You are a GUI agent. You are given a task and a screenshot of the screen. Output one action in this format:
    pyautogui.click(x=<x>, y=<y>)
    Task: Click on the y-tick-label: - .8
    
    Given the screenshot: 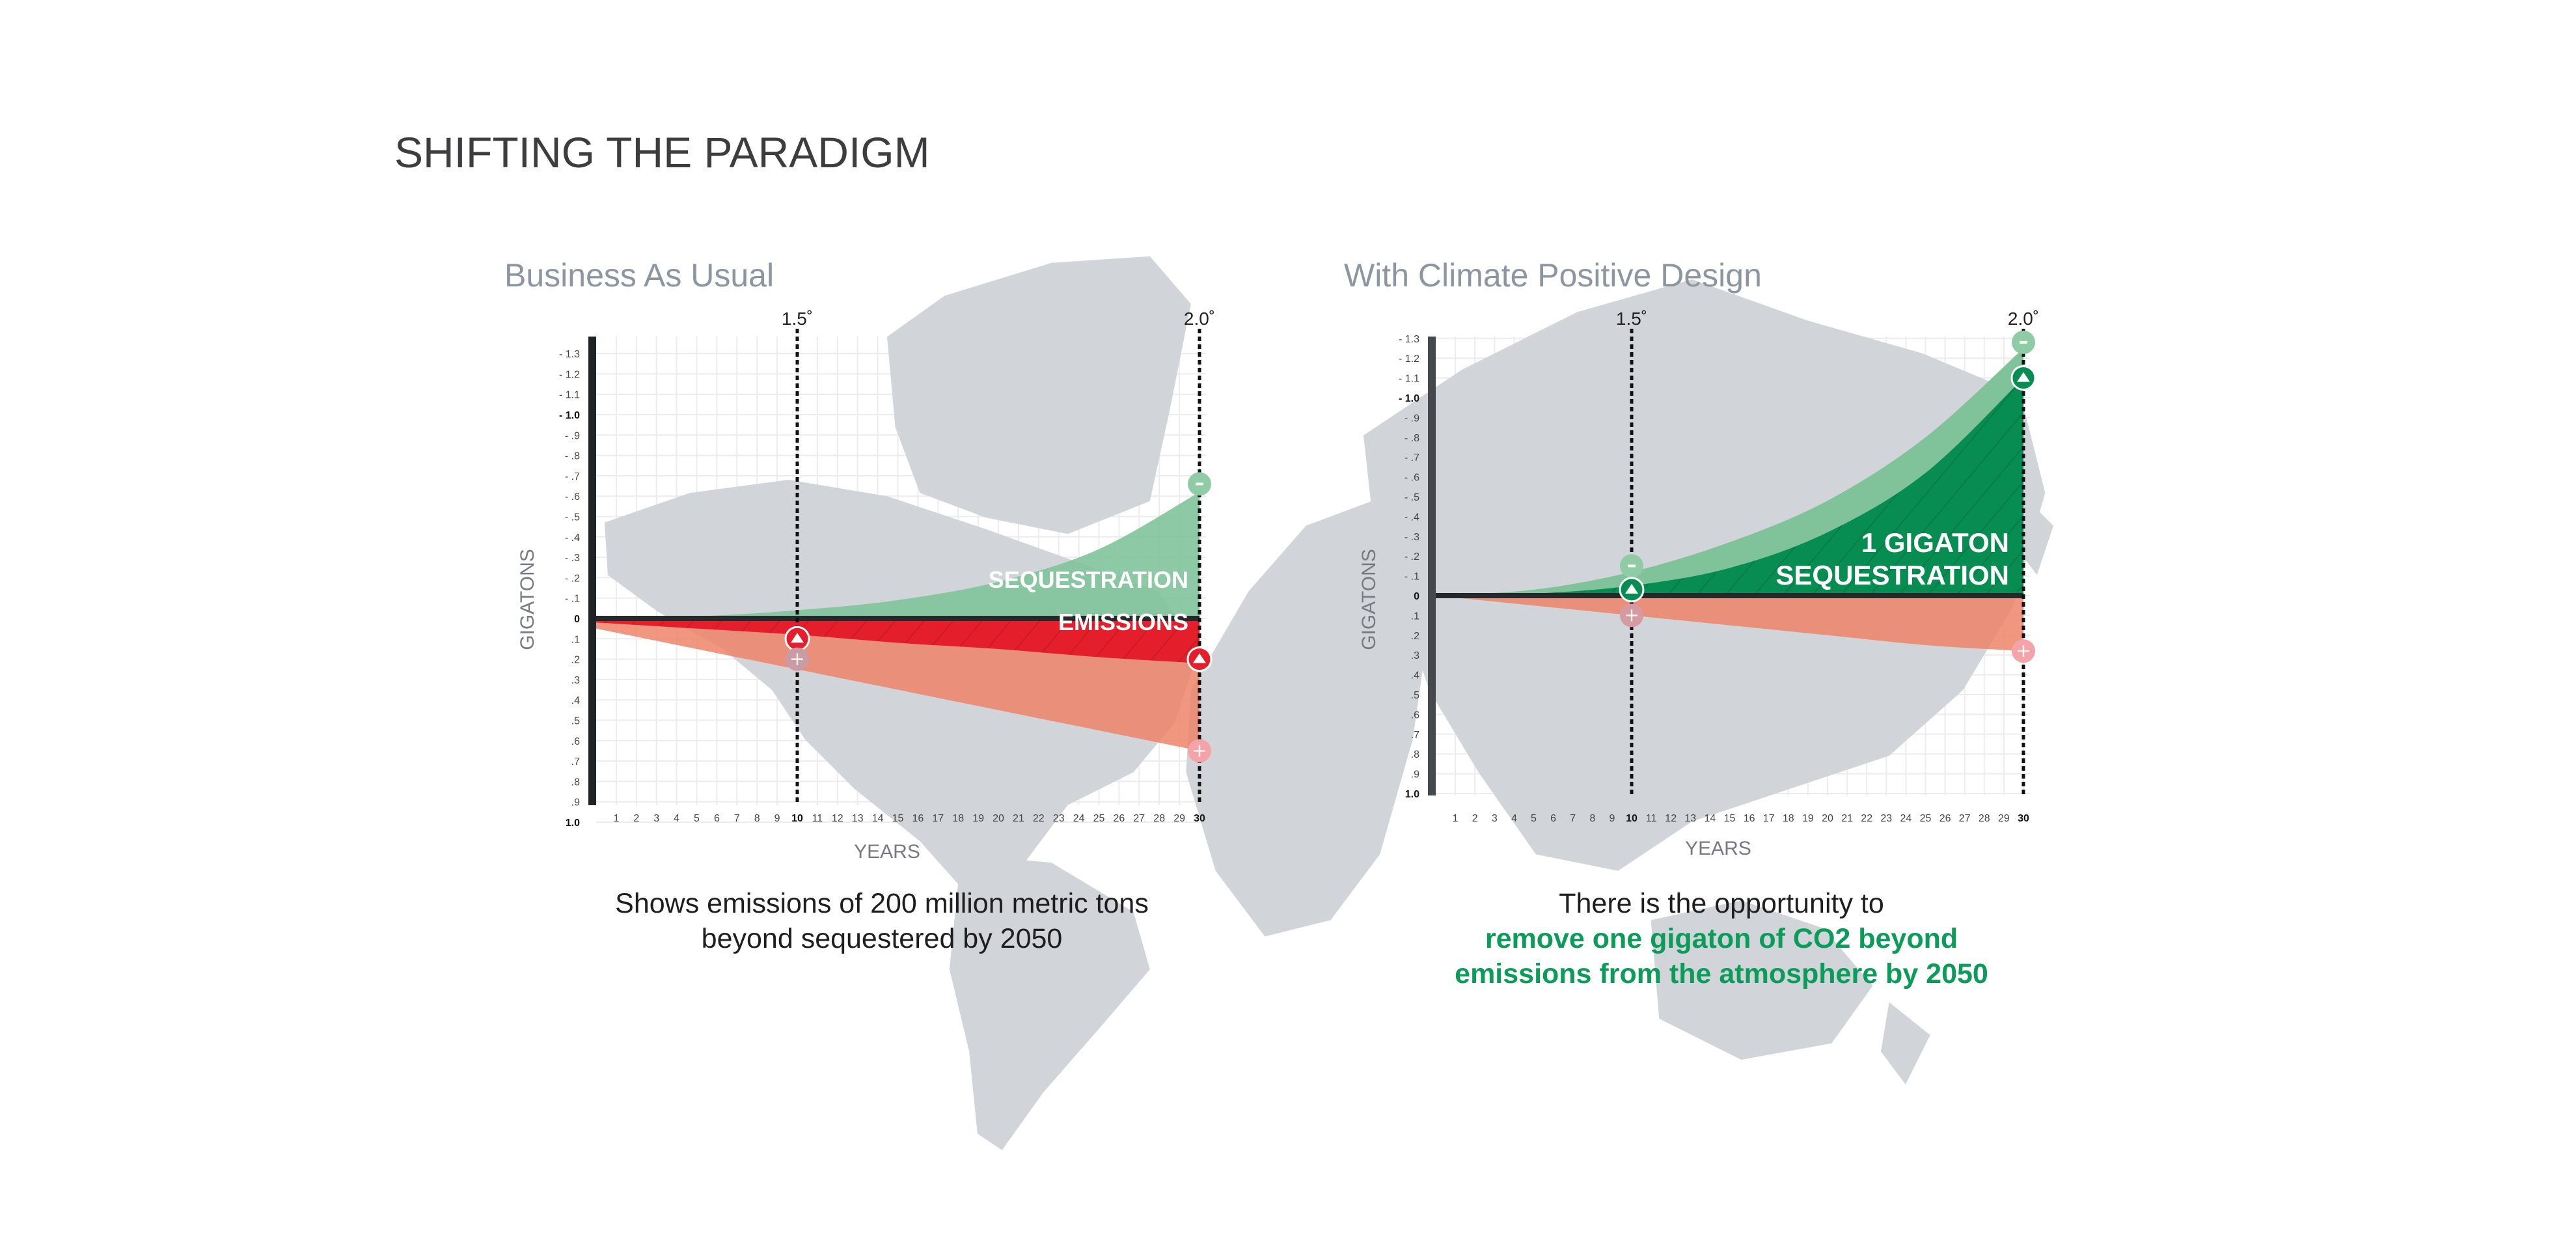 What is the action you would take?
    pyautogui.click(x=1412, y=439)
    